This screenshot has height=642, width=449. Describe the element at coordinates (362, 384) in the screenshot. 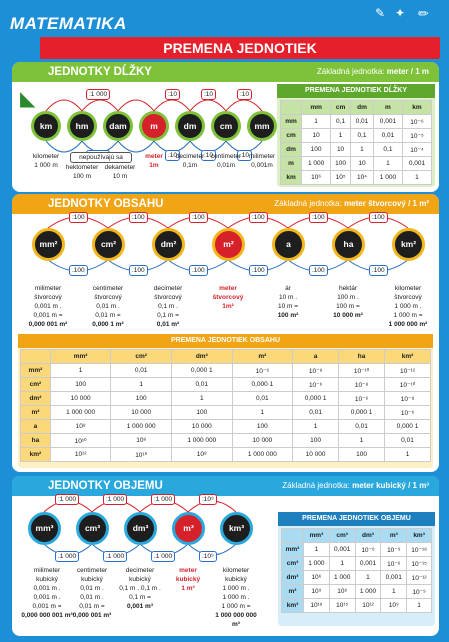

I see `table-cell: 10⁻⁸` at that location.